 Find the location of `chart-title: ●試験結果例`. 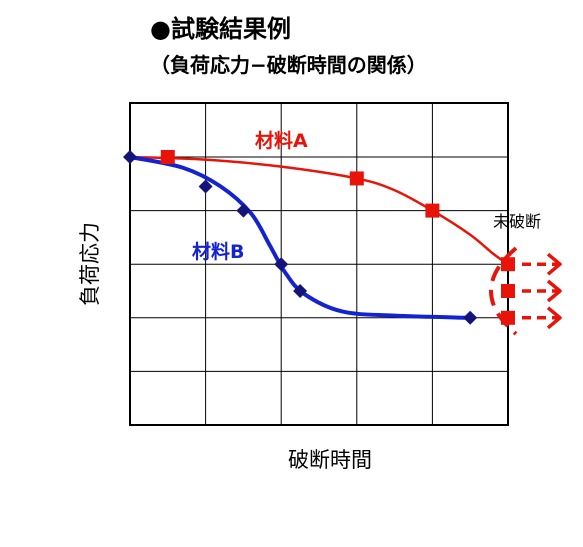

chart-title: ●試験結果例 is located at coordinates (220, 29).